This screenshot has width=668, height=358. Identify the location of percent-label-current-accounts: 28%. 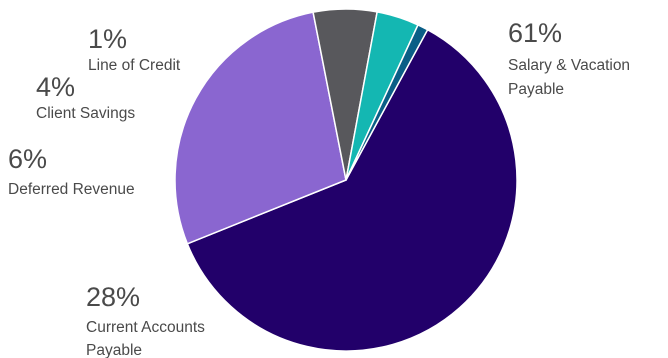
(113, 297).